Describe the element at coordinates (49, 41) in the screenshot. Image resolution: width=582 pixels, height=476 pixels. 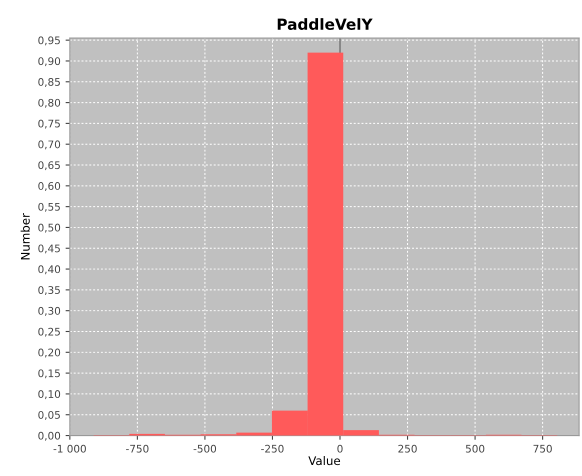
I see `y-tick-label: 0,95` at that location.